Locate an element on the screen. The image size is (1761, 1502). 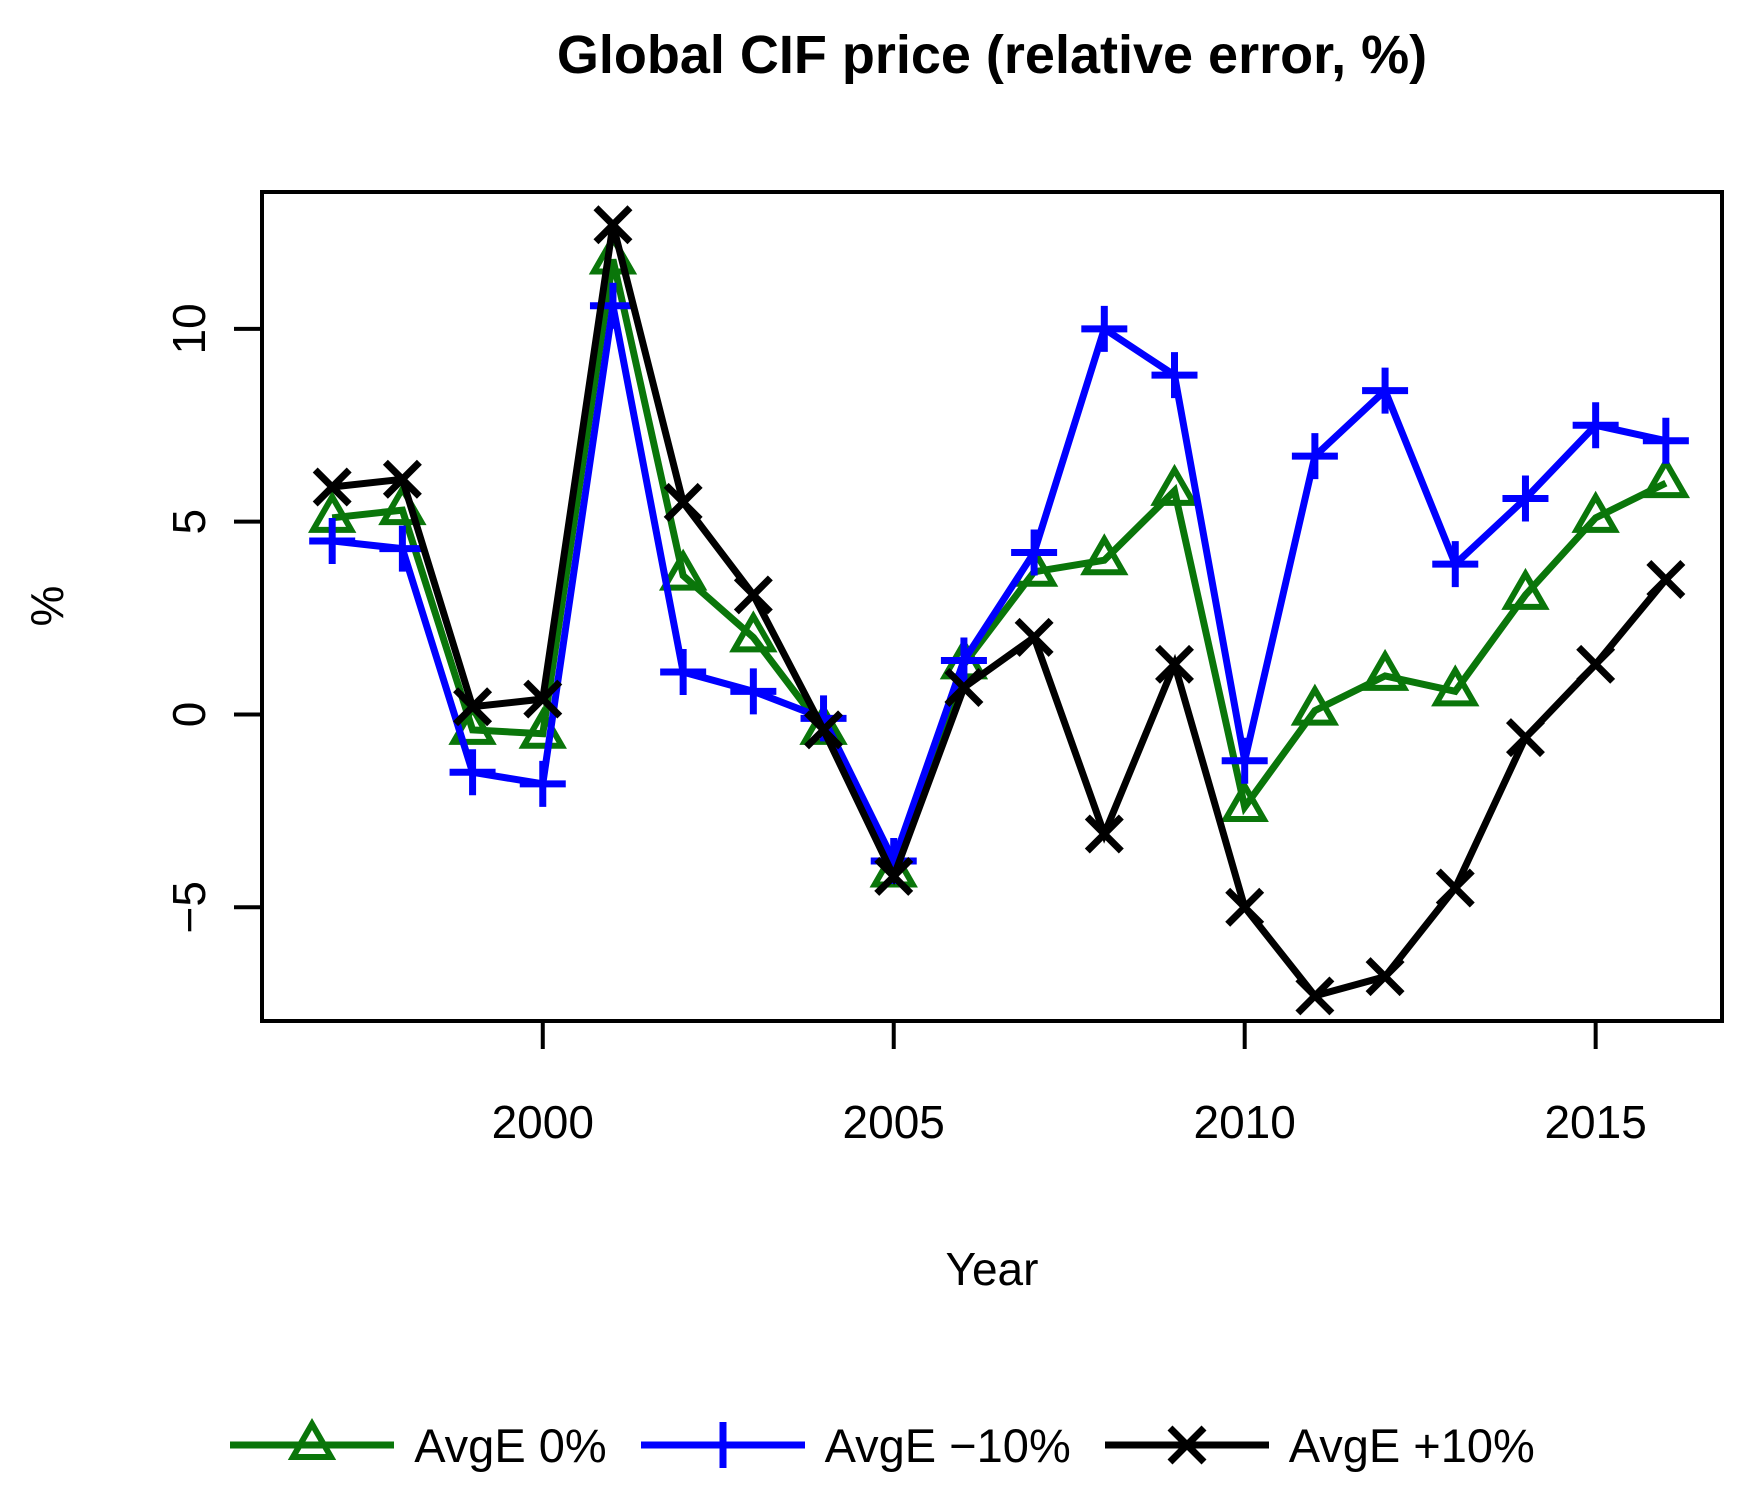
legend-item-avge-0: AvgE 0% is located at coordinates (416, 1445).